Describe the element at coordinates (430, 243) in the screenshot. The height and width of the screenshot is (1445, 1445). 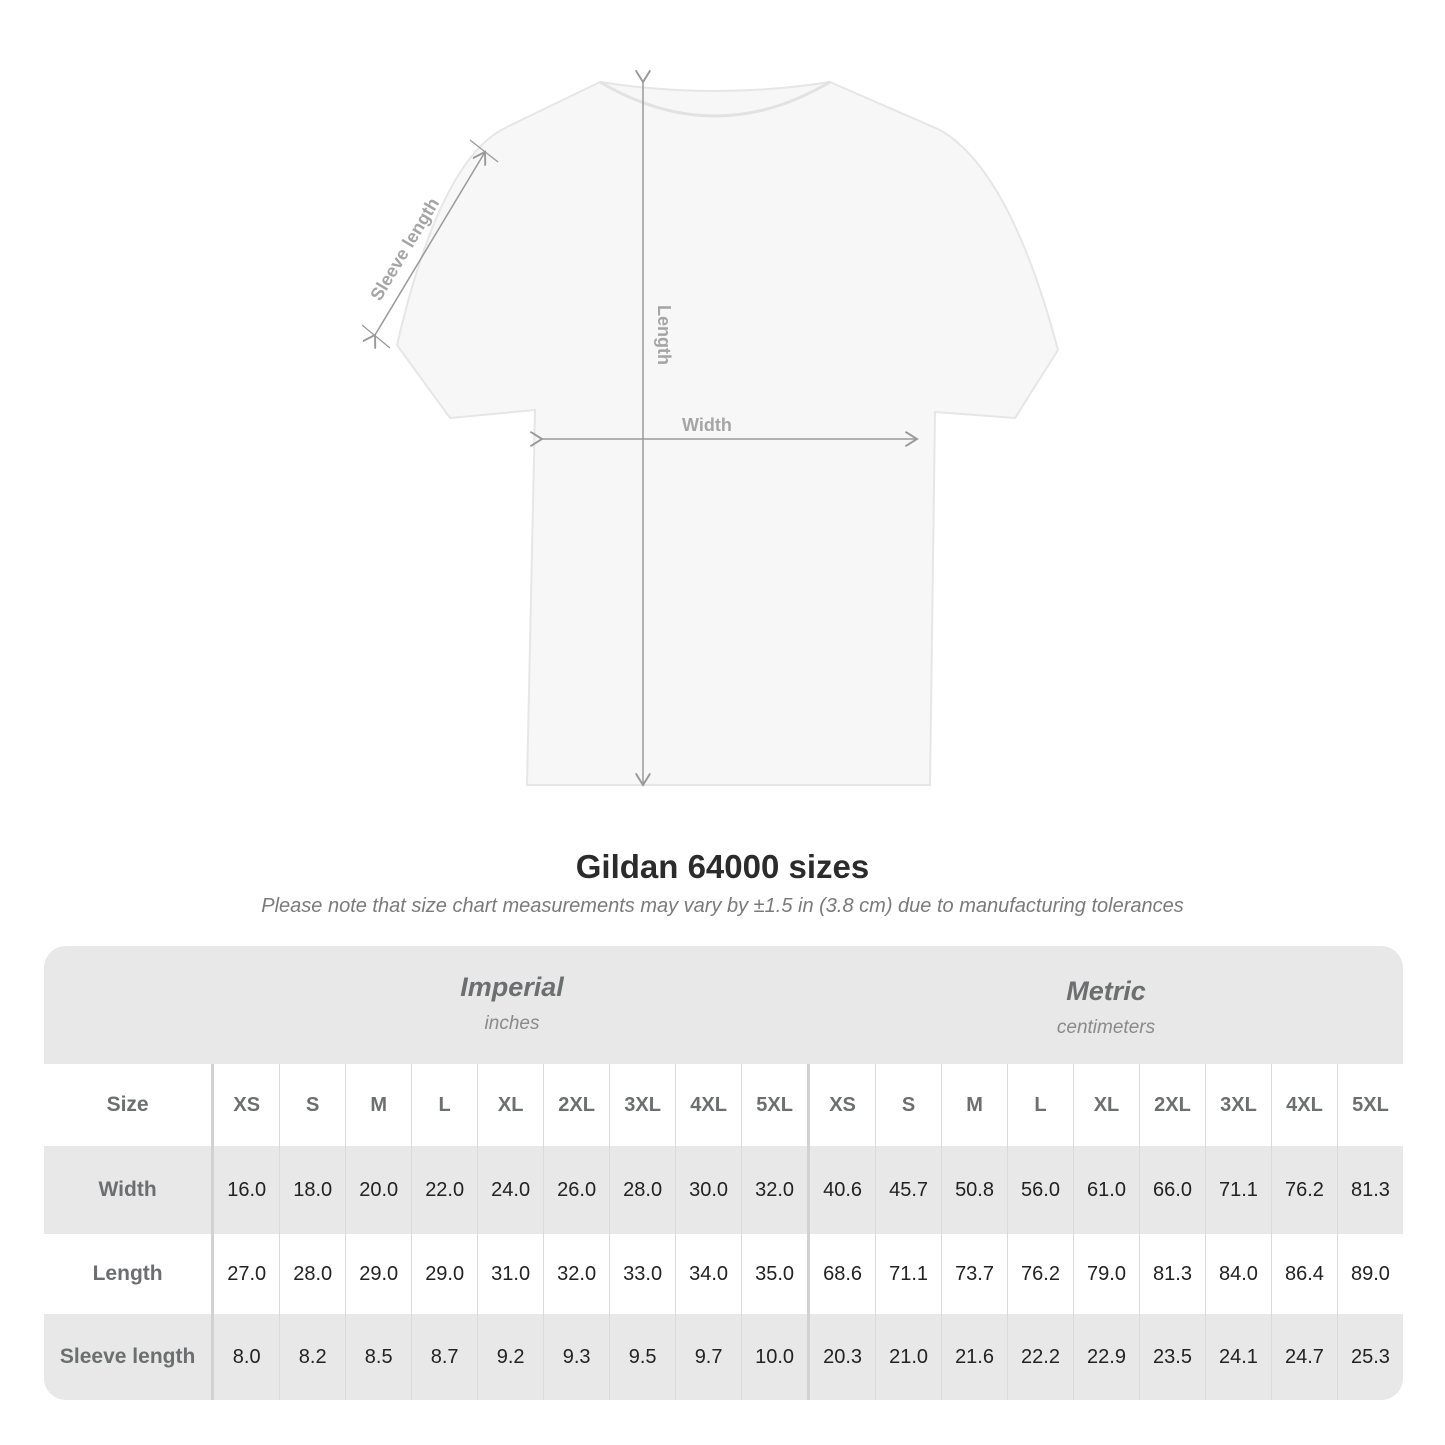
I see `sleeve-measure-line` at that location.